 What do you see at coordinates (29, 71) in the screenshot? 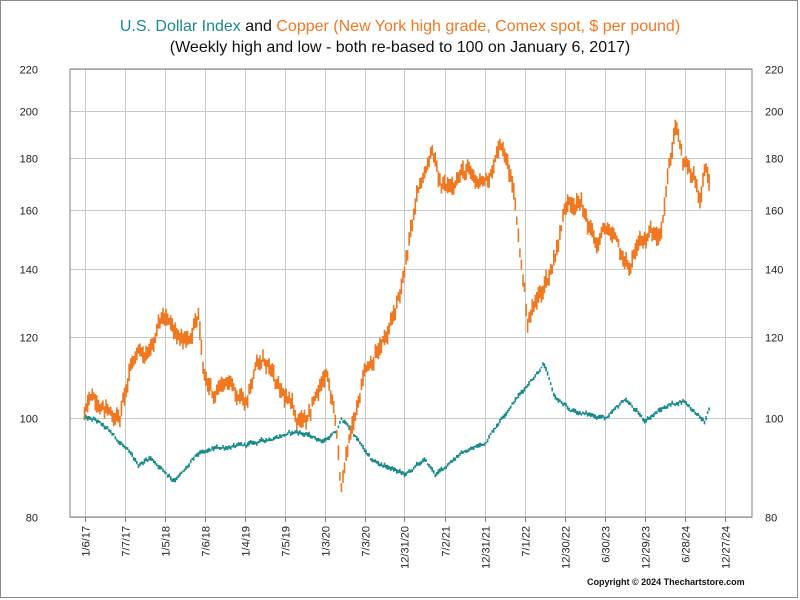
I see `y-tick-label-left: 220` at bounding box center [29, 71].